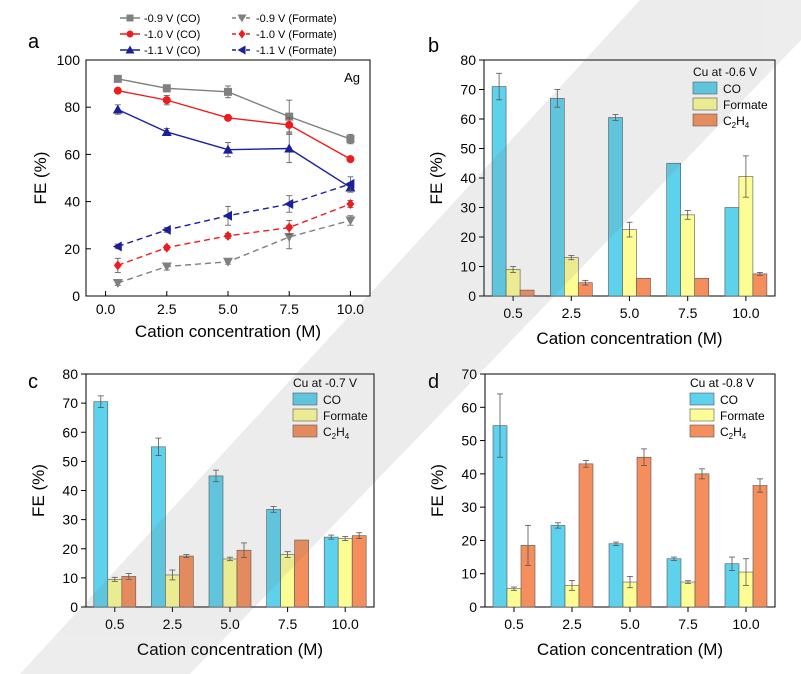 Image resolution: width=801 pixels, height=674 pixels. I want to click on legend-title: Cu at -0.6 V, so click(725, 72).